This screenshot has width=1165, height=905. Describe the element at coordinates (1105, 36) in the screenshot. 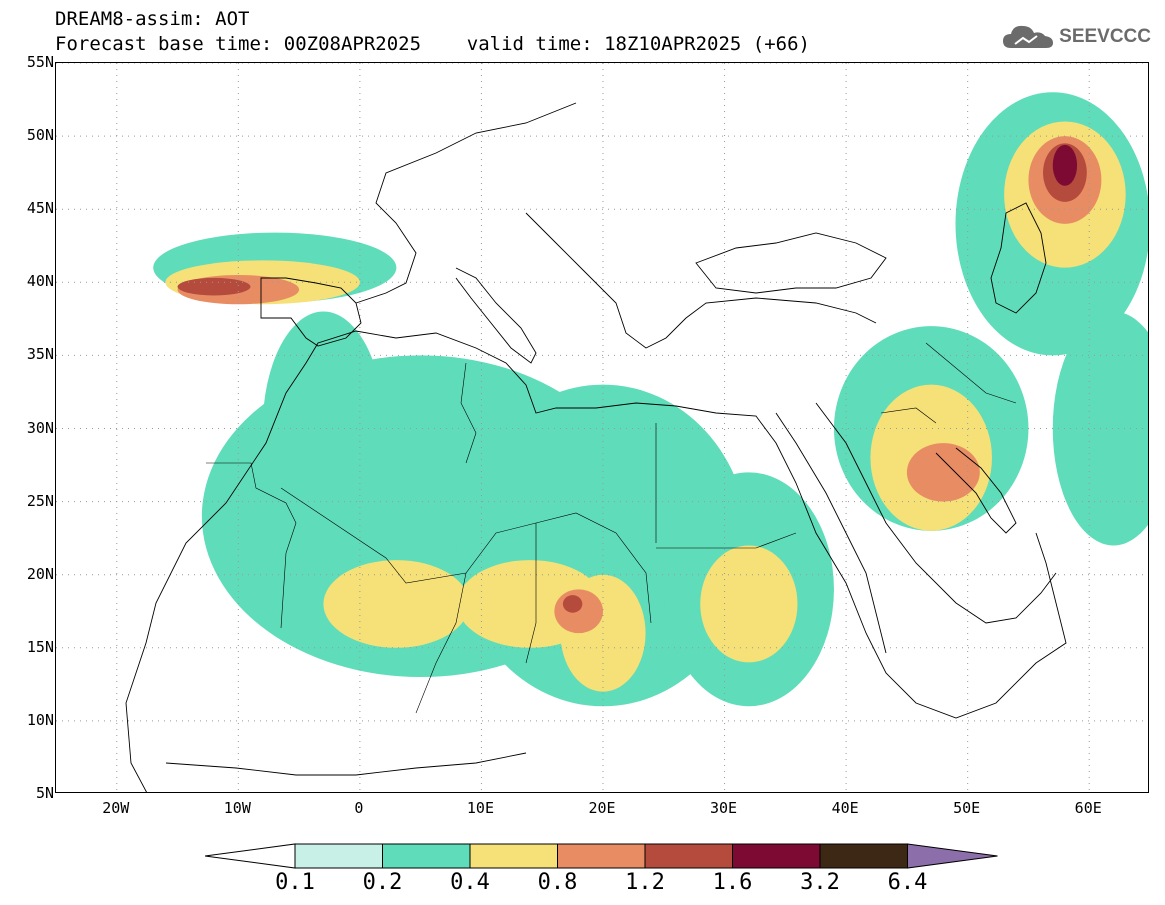

I see `logo-text: SEEVCCC` at that location.